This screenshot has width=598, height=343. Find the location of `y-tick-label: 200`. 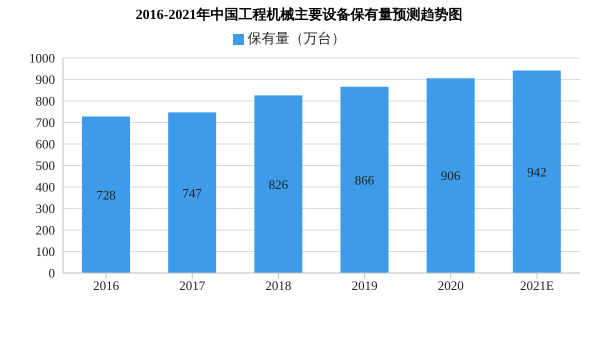

y-tick-label: 200 is located at coordinates (45, 230).